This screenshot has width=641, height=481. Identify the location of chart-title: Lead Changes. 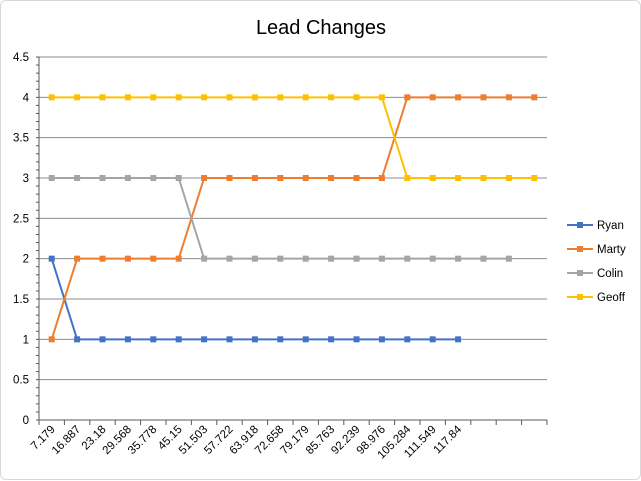
(321, 28).